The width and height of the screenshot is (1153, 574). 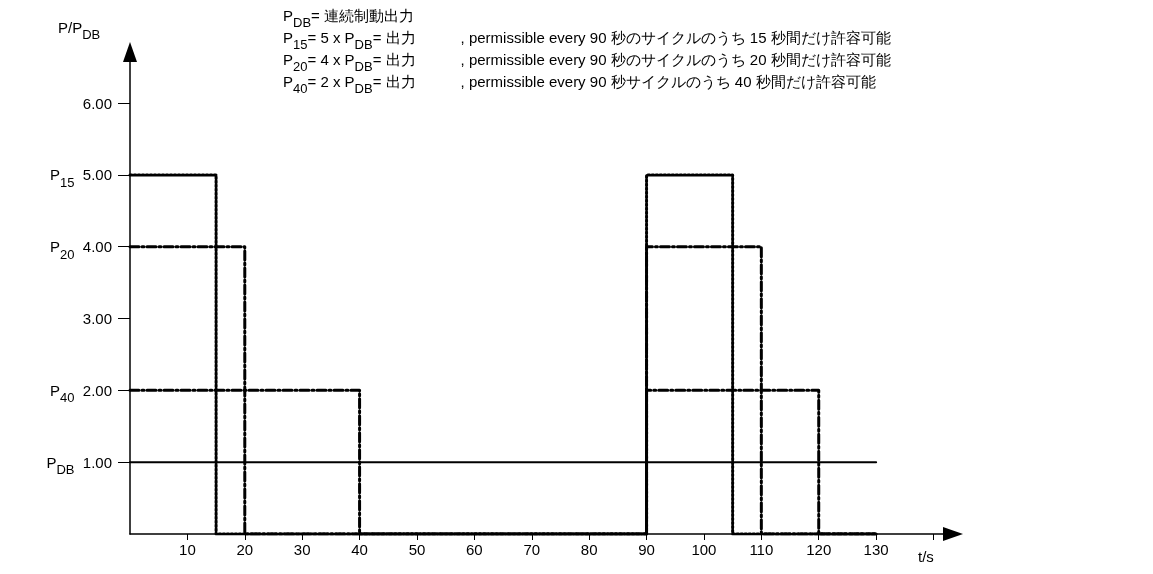 What do you see at coordinates (532, 549) in the screenshot?
I see `x-tick-label: 70` at bounding box center [532, 549].